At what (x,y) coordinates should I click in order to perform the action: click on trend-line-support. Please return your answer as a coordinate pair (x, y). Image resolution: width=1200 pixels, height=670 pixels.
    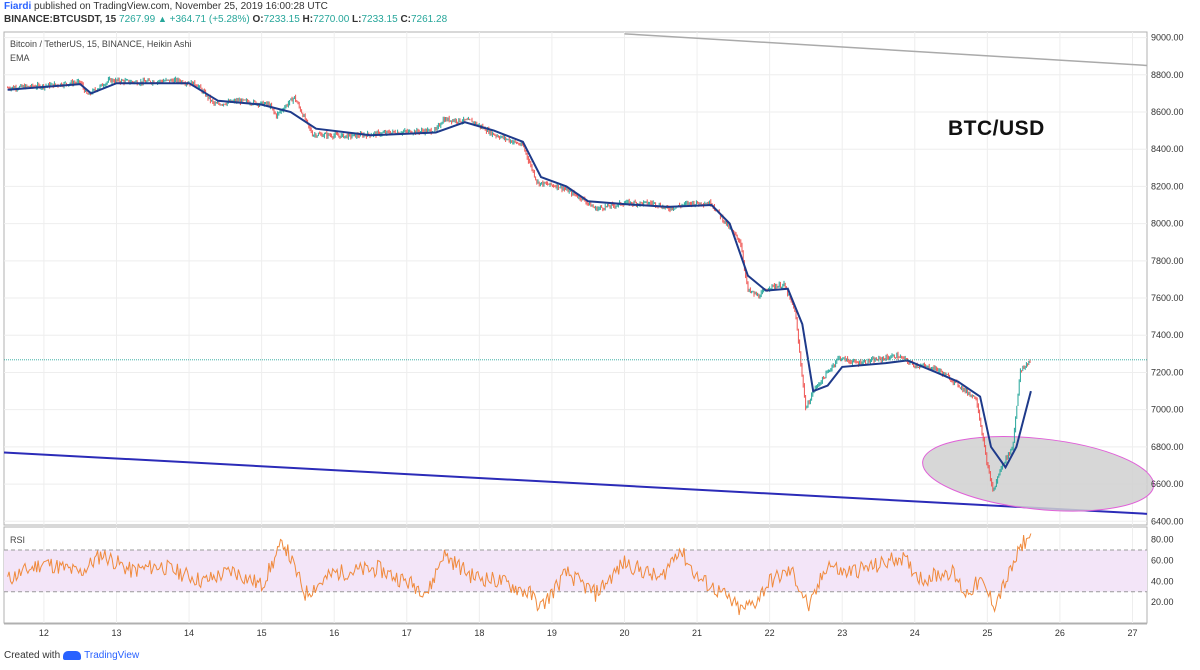
    Looking at the image, I should click on (575, 483).